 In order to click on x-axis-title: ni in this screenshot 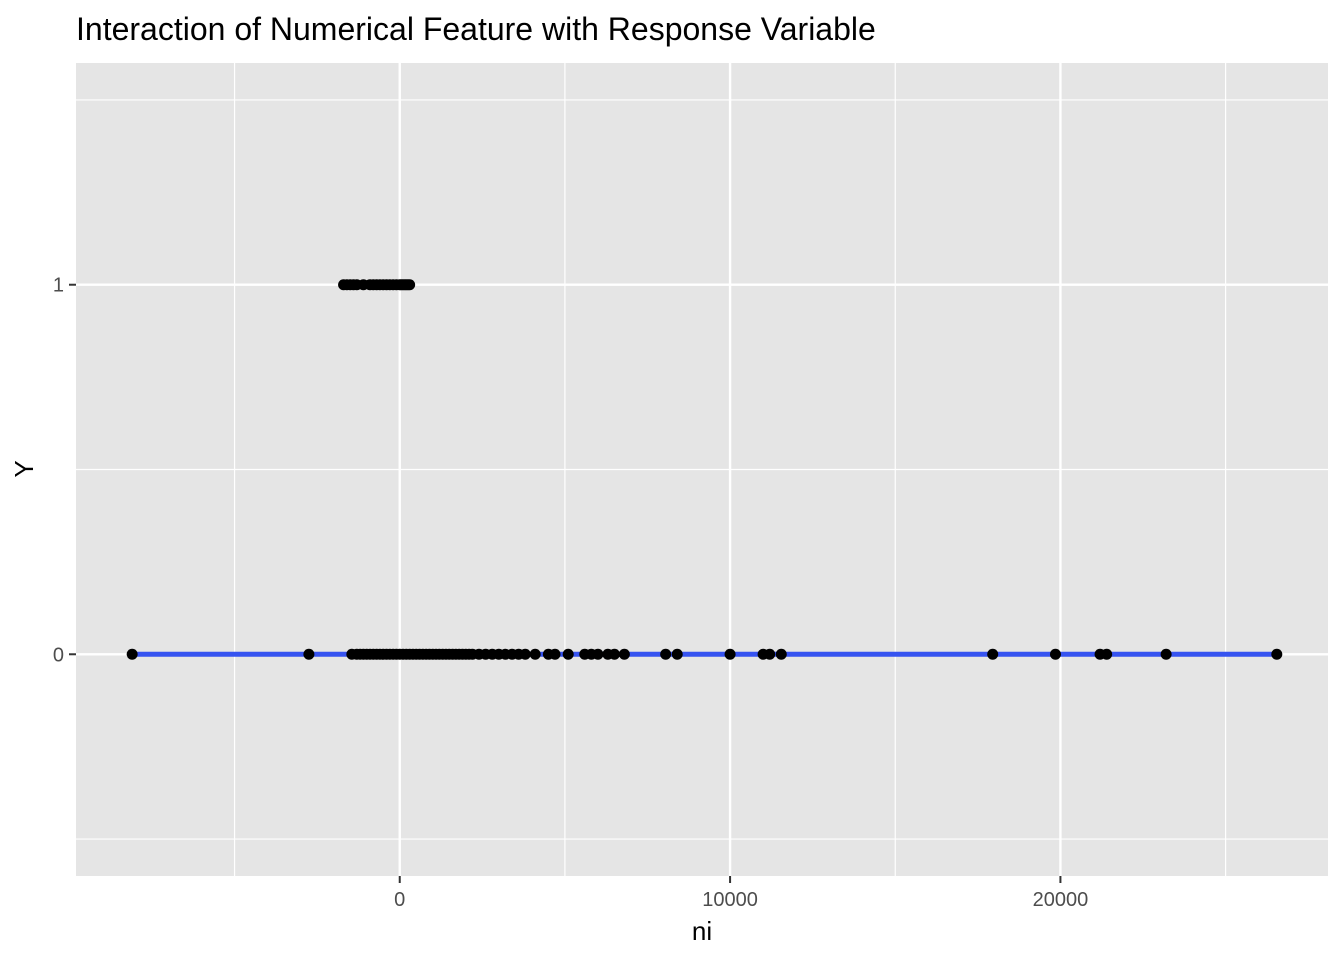, I will do `click(702, 931)`.